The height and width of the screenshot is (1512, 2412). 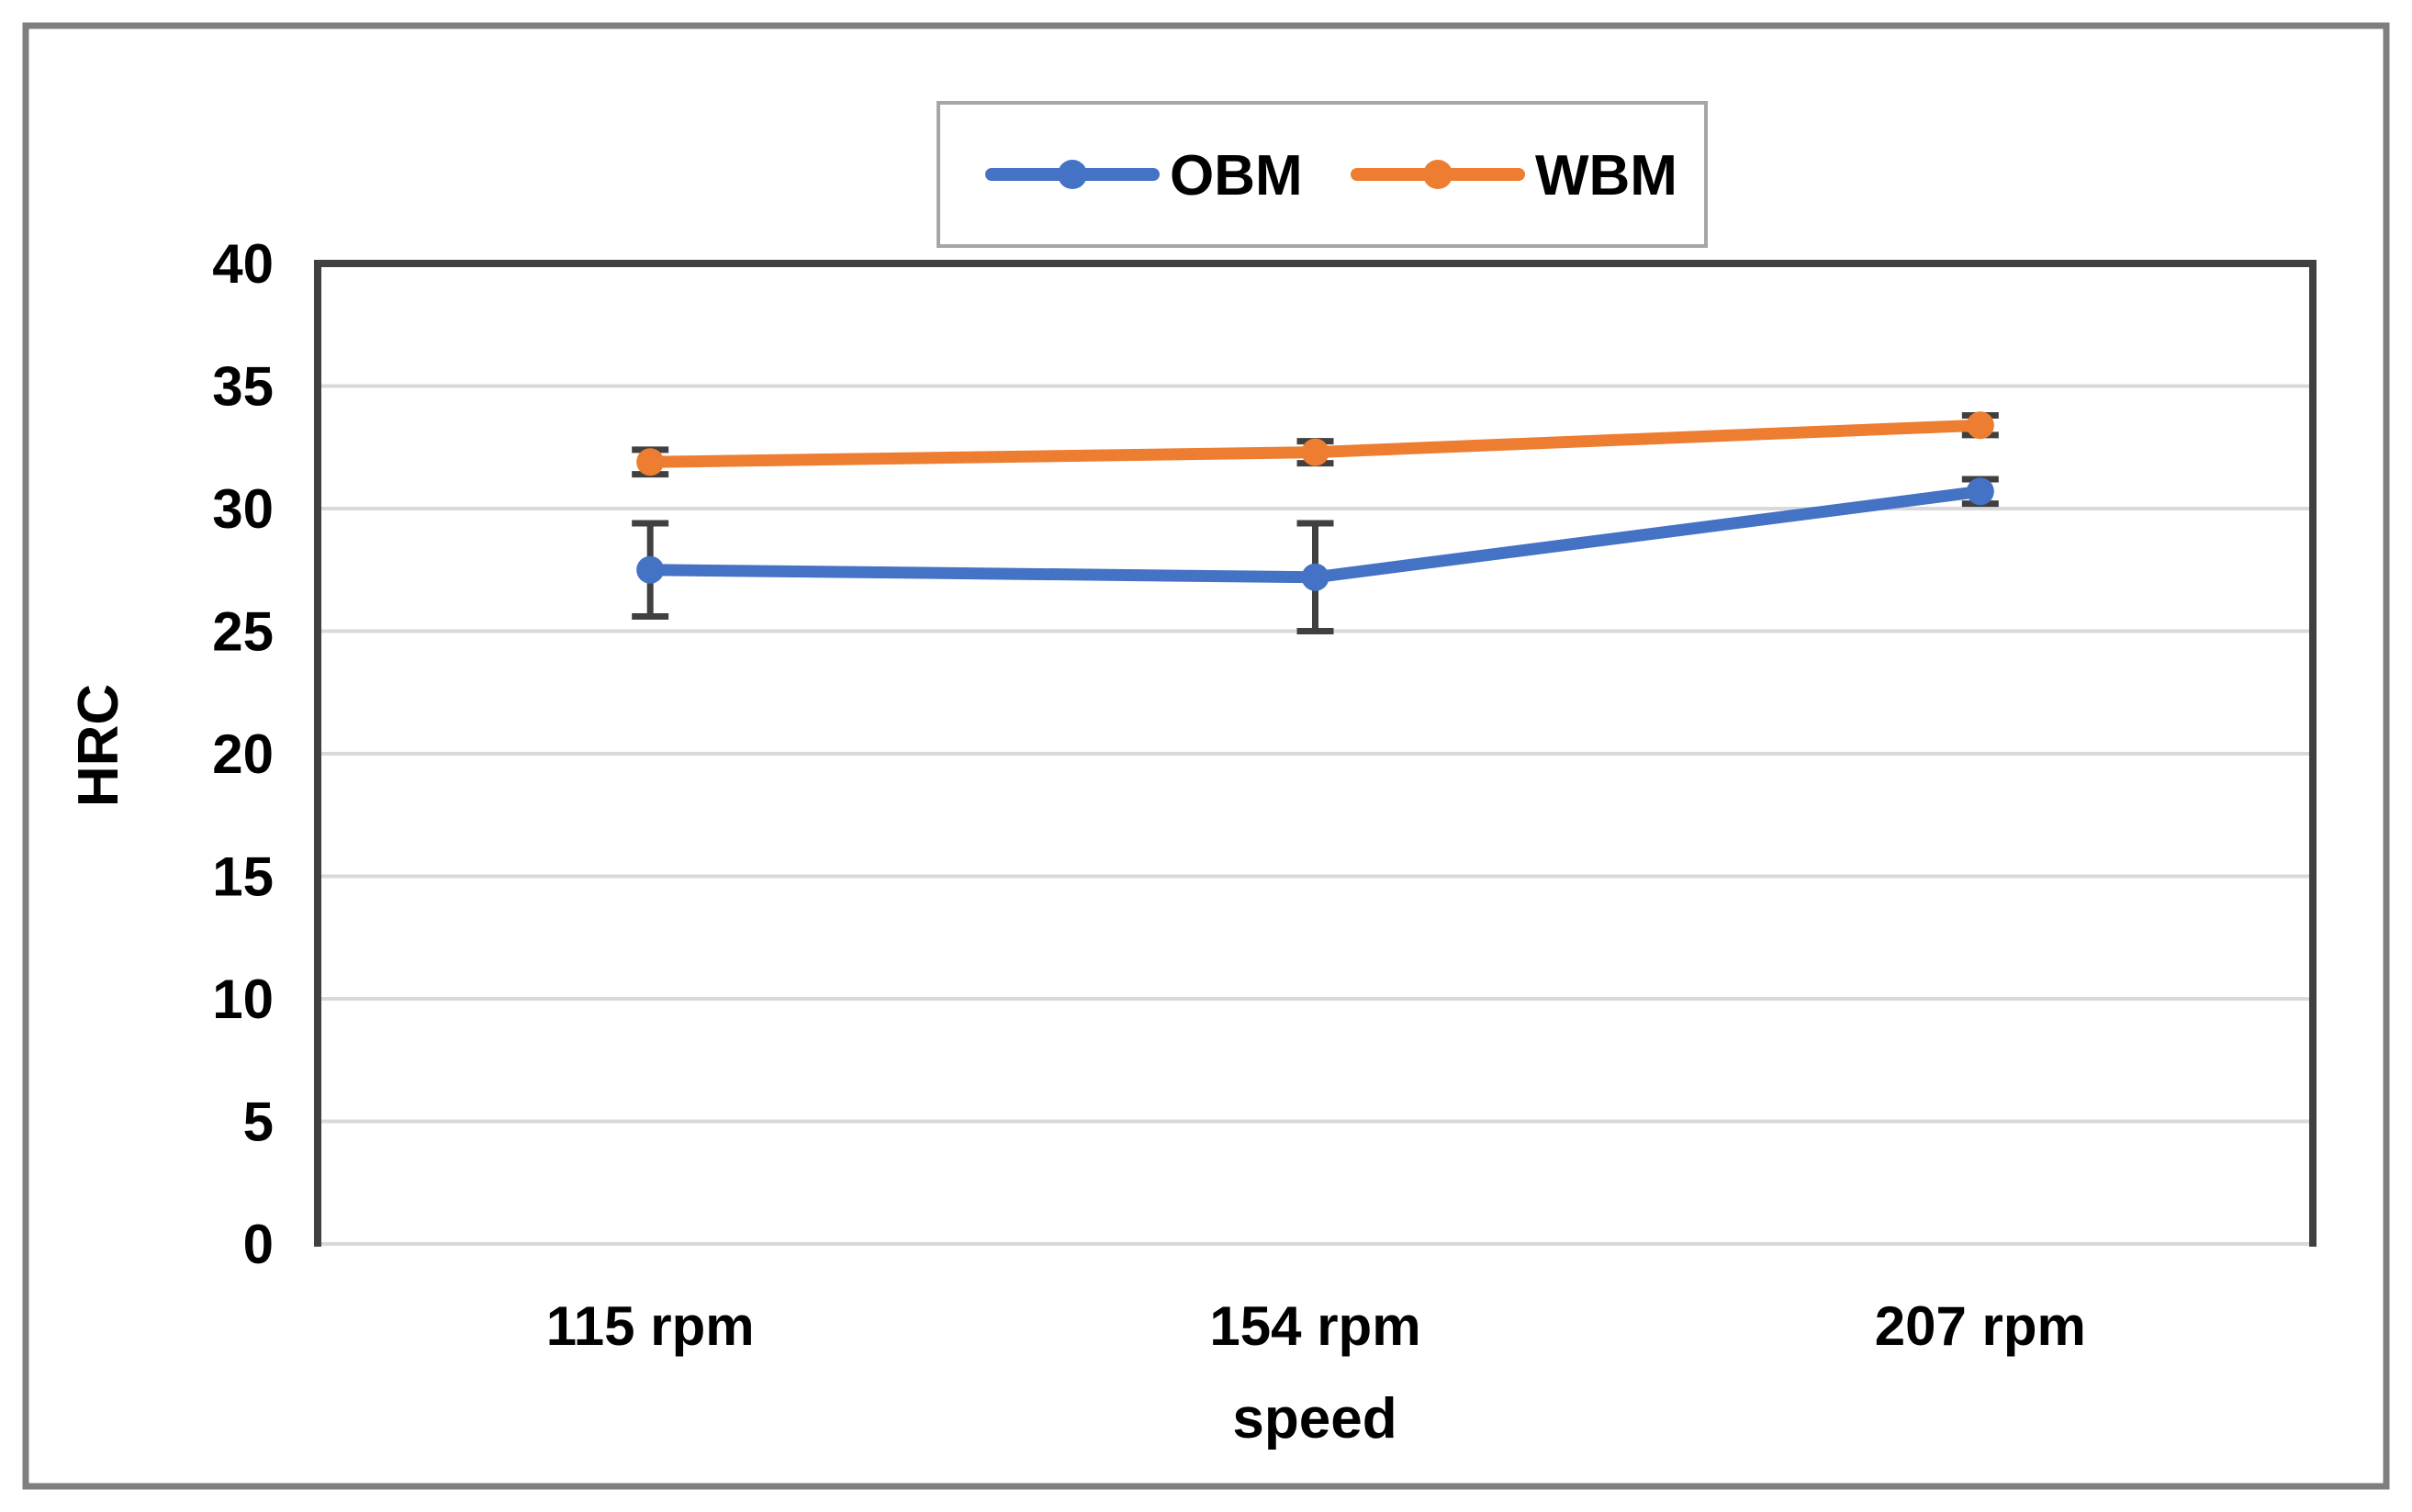 What do you see at coordinates (1980, 425) in the screenshot?
I see `data-point-wbm-207-rpm` at bounding box center [1980, 425].